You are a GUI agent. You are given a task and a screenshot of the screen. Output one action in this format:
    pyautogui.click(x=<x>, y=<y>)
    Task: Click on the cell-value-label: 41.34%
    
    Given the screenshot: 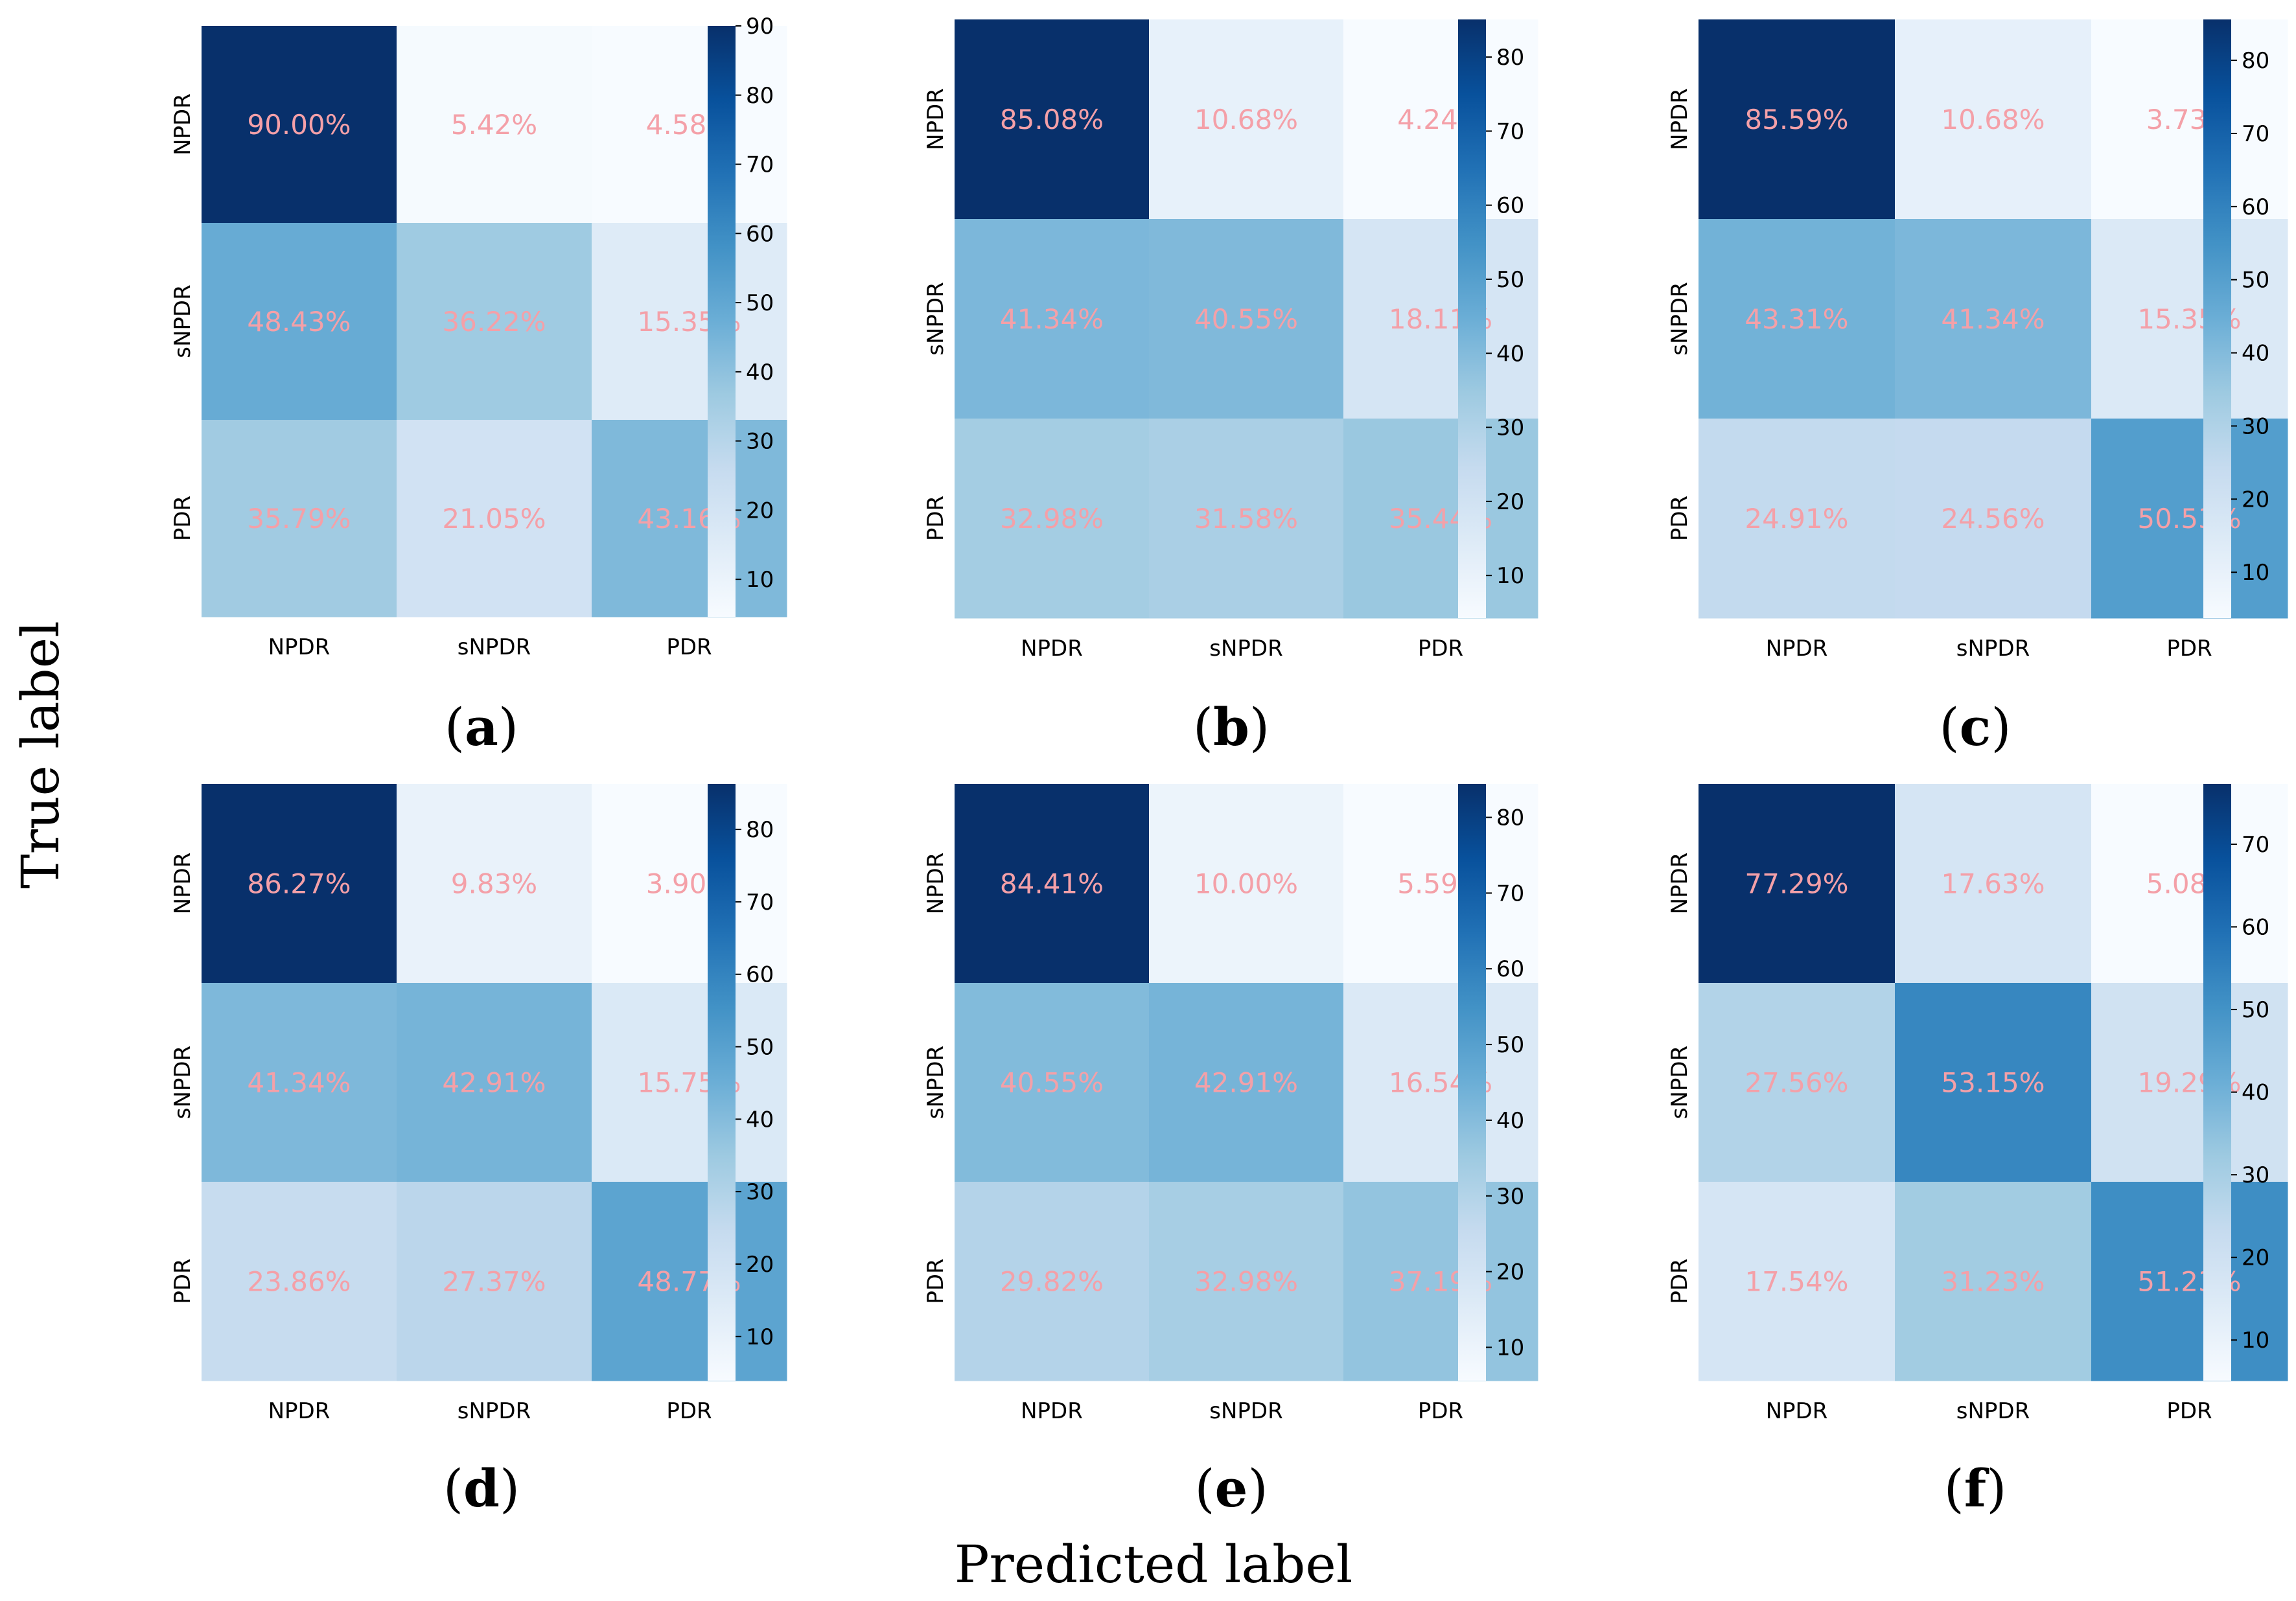 What is the action you would take?
    pyautogui.click(x=1993, y=319)
    